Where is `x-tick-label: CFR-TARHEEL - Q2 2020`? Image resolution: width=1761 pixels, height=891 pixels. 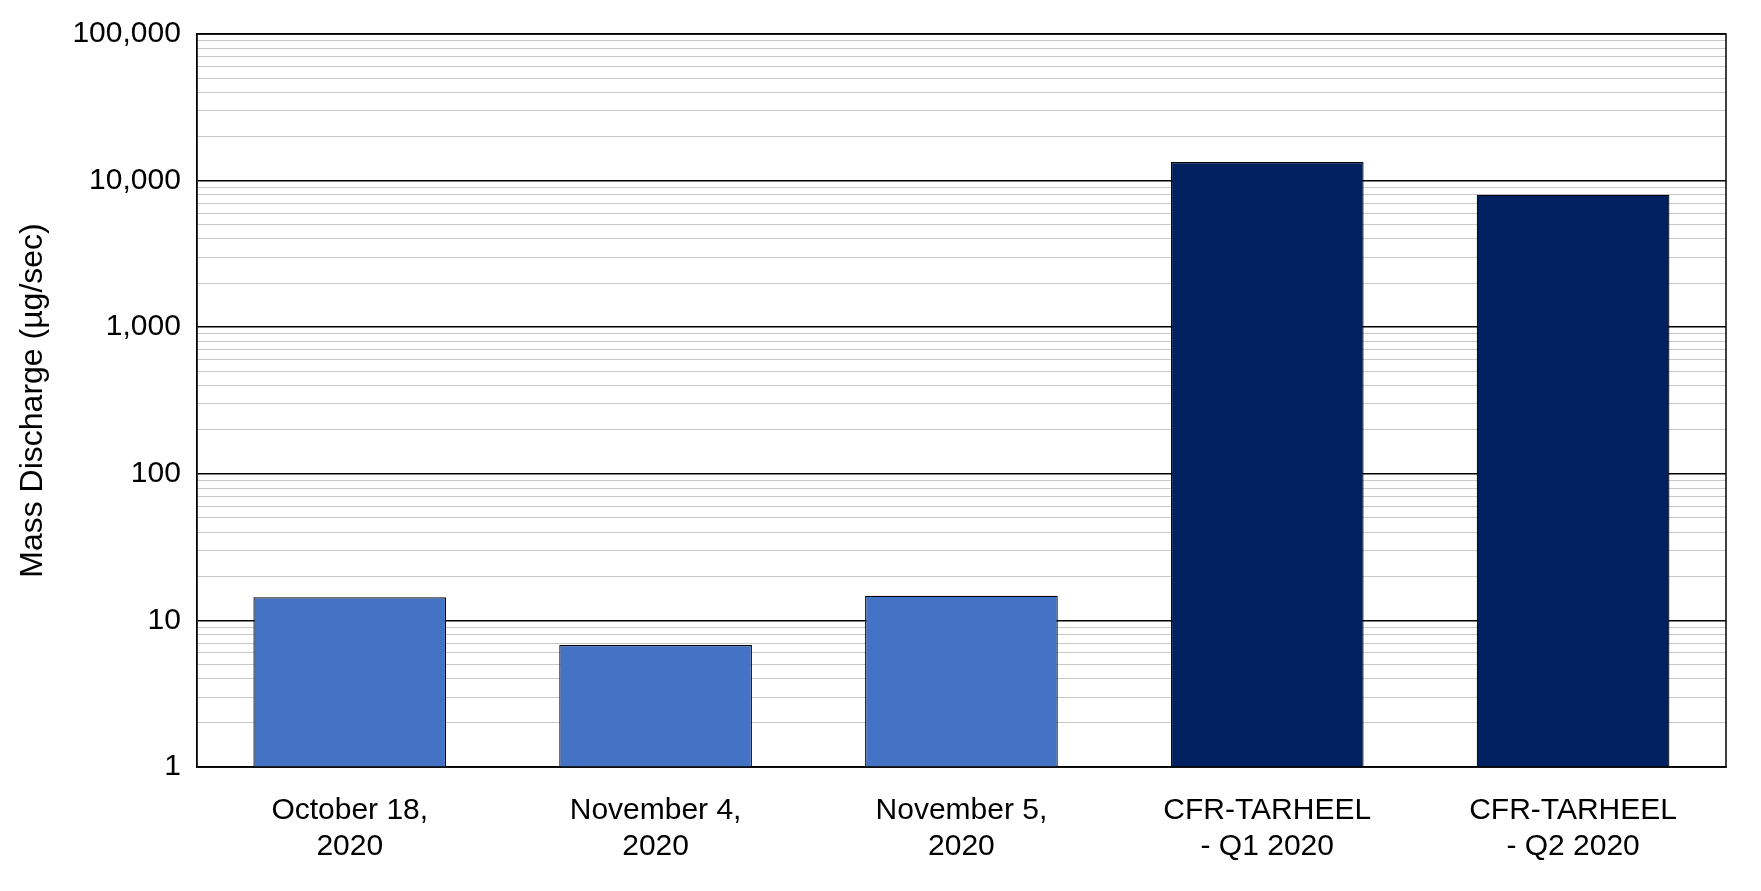 x-tick-label: CFR-TARHEEL - Q2 2020 is located at coordinates (1573, 827).